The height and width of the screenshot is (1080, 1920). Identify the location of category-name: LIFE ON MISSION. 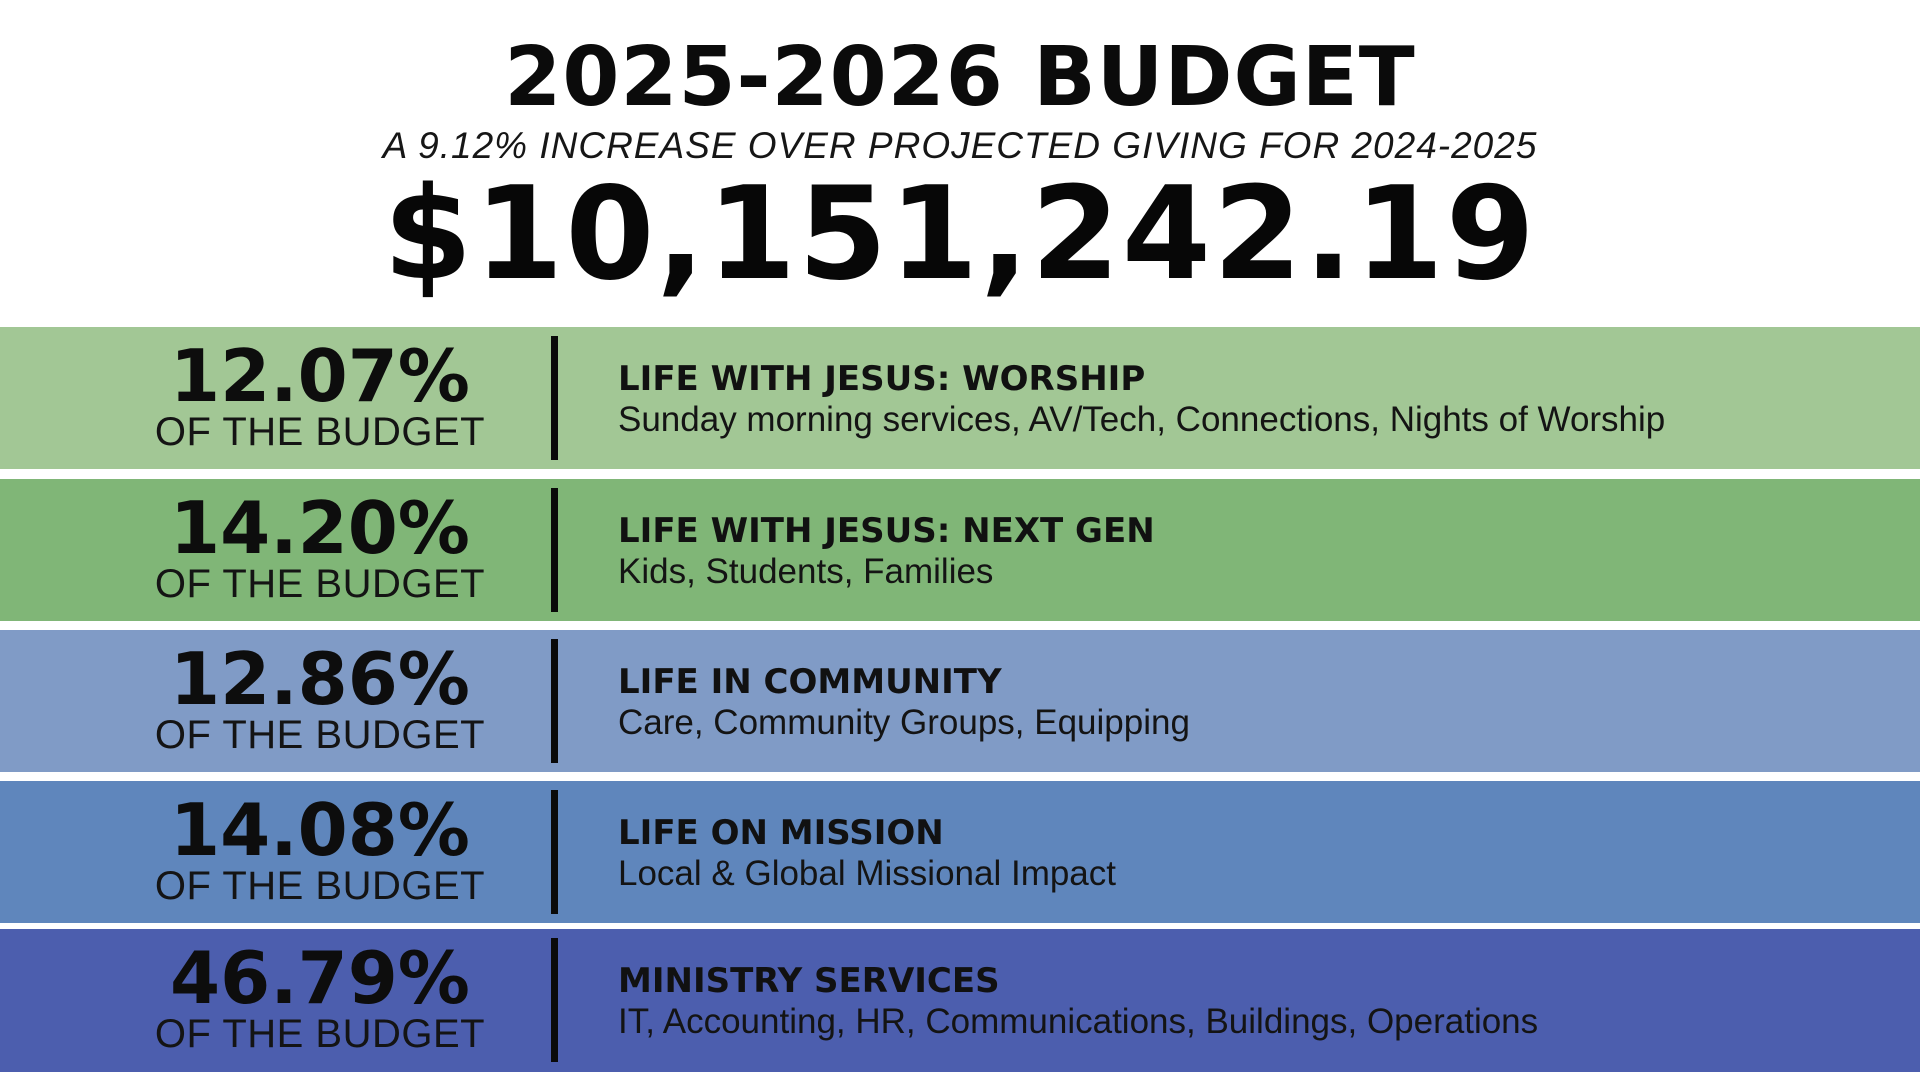
(781, 833).